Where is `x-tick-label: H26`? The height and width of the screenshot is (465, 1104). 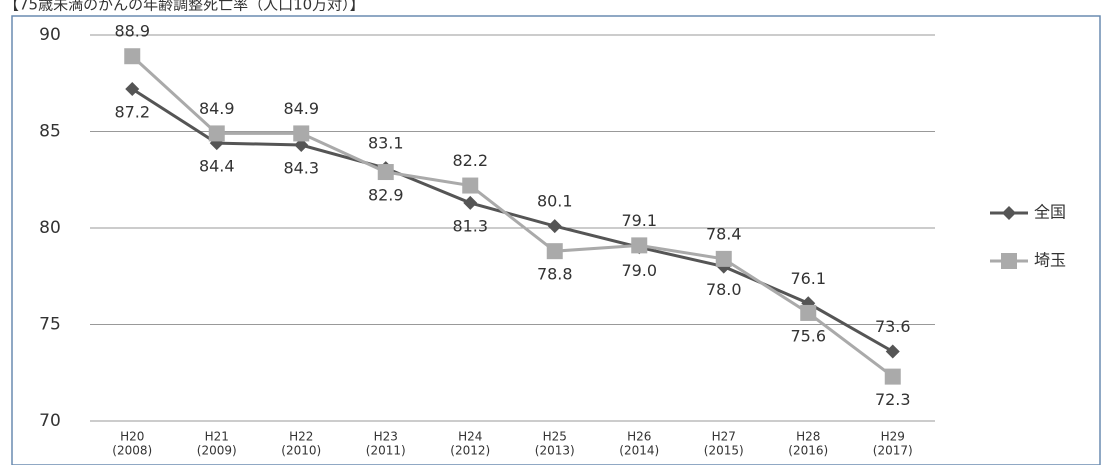
x-tick-label: H26 is located at coordinates (639, 437).